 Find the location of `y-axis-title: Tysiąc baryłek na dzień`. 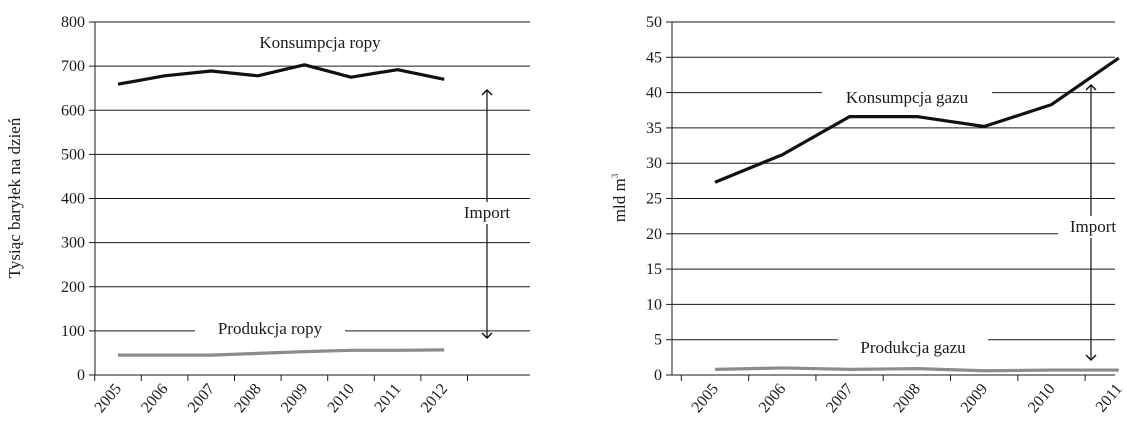

y-axis-title: Tysiąc baryłek na dzień is located at coordinates (14, 197).